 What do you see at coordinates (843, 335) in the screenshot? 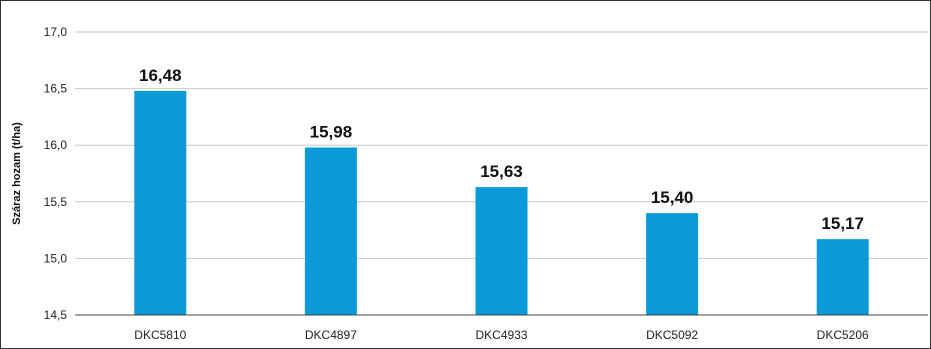
I see `x-category-label: DKC5206` at bounding box center [843, 335].